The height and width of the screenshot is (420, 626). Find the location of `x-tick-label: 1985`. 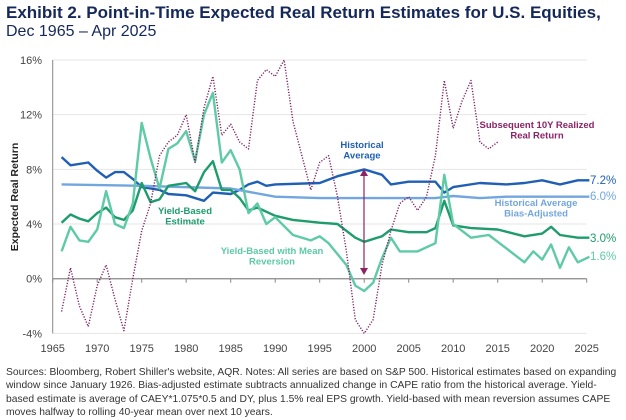

x-tick-label: 1985 is located at coordinates (230, 349).